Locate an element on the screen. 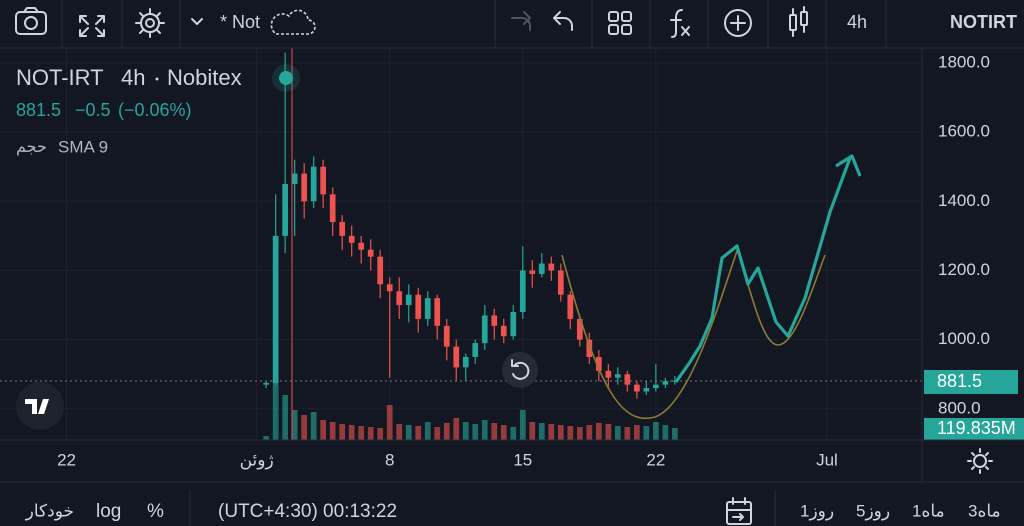 The image size is (1024, 526). logo-badge is located at coordinates (40, 406).